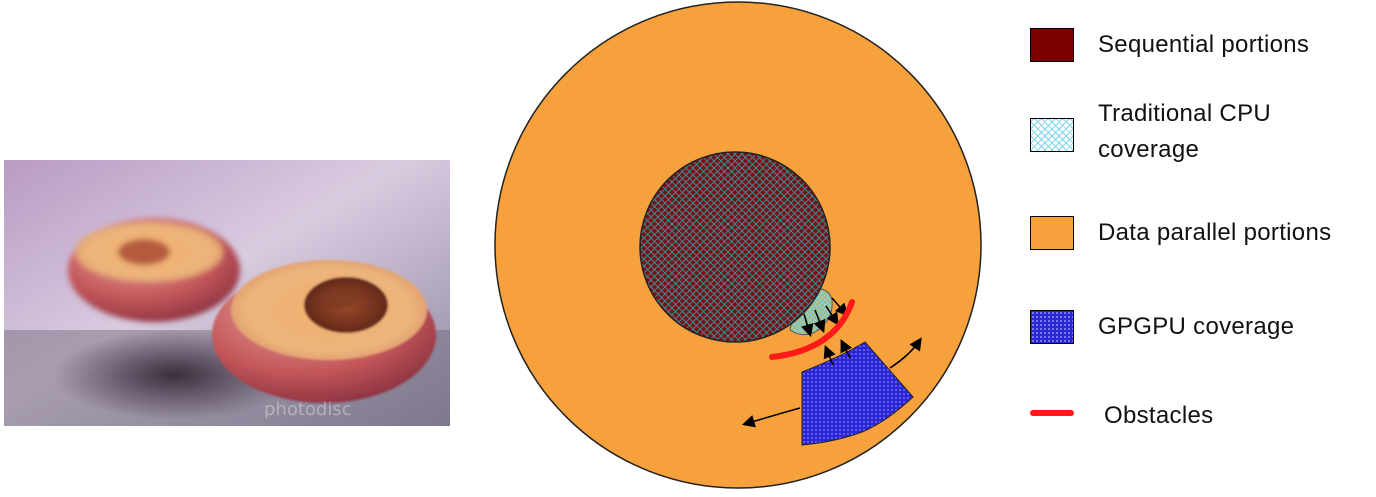 The height and width of the screenshot is (497, 1376). What do you see at coordinates (1052, 327) in the screenshot?
I see `gpgpu-swatch` at bounding box center [1052, 327].